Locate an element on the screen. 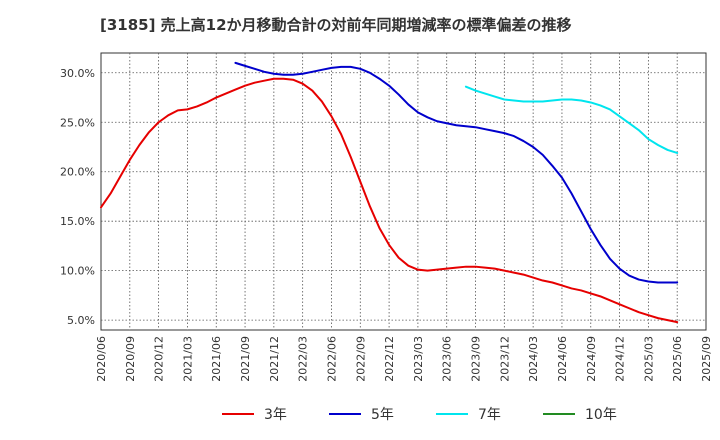  y-tick-label: 20.0% is located at coordinates (77, 172).